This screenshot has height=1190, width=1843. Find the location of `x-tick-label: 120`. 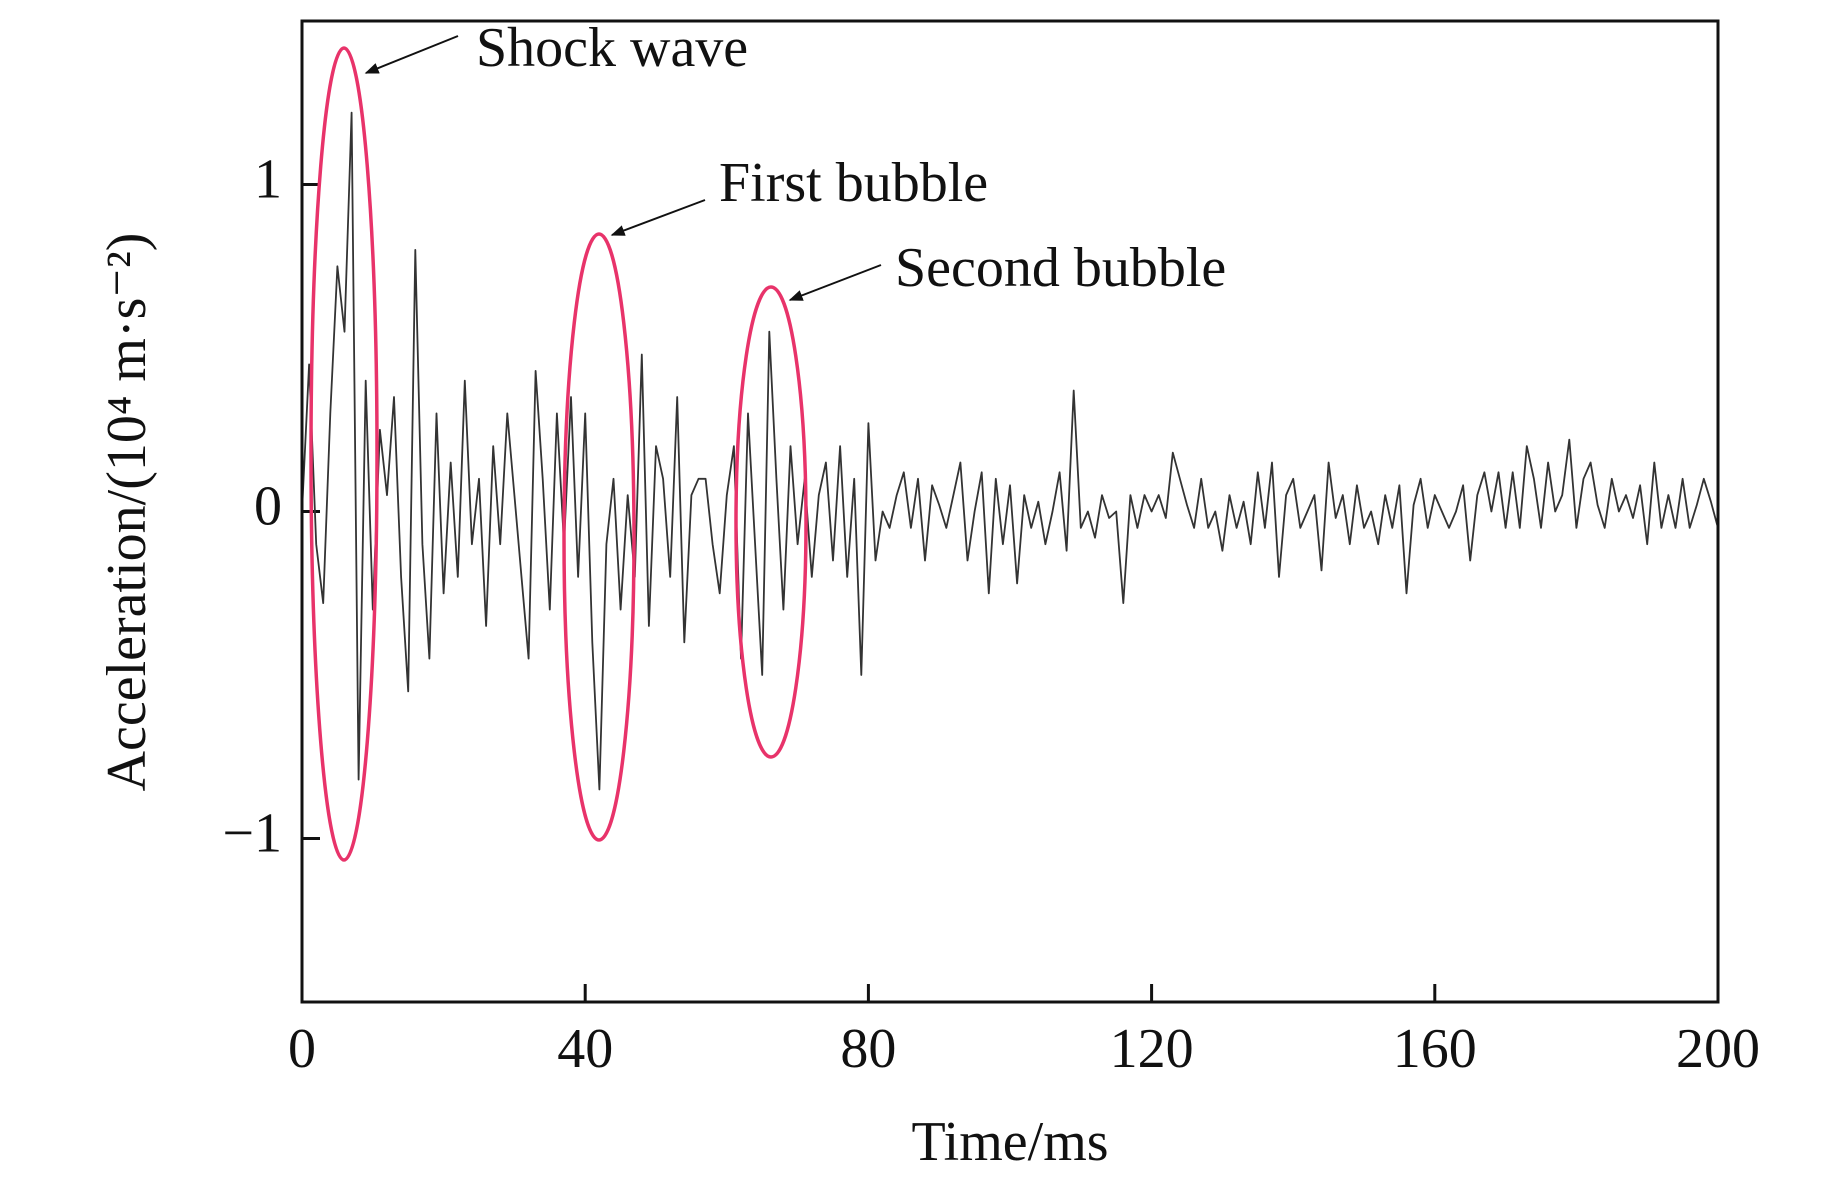

x-tick-label: 120 is located at coordinates (1152, 1049).